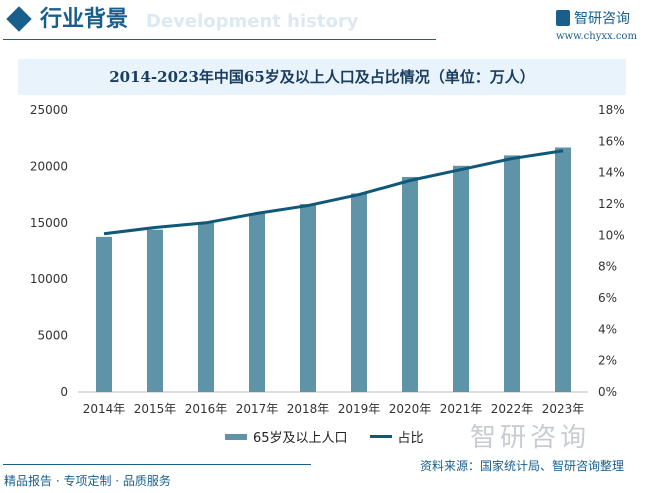  I want to click on right-axis-tick: 6%, so click(607, 298).